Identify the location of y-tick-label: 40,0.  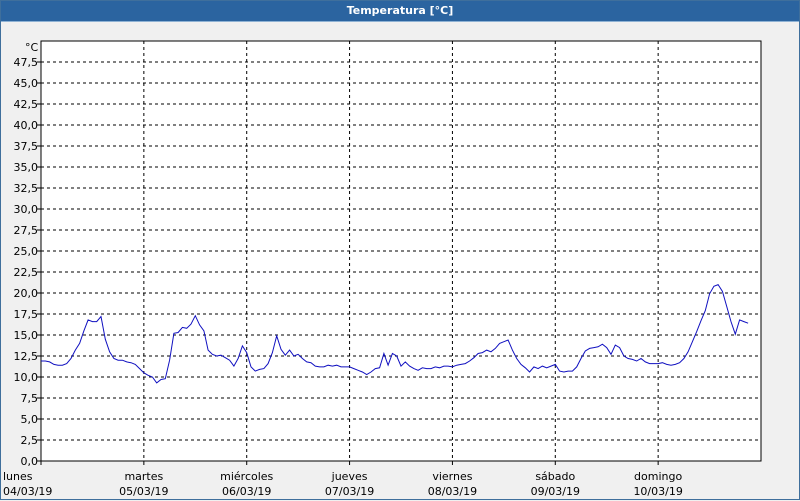
(26, 125).